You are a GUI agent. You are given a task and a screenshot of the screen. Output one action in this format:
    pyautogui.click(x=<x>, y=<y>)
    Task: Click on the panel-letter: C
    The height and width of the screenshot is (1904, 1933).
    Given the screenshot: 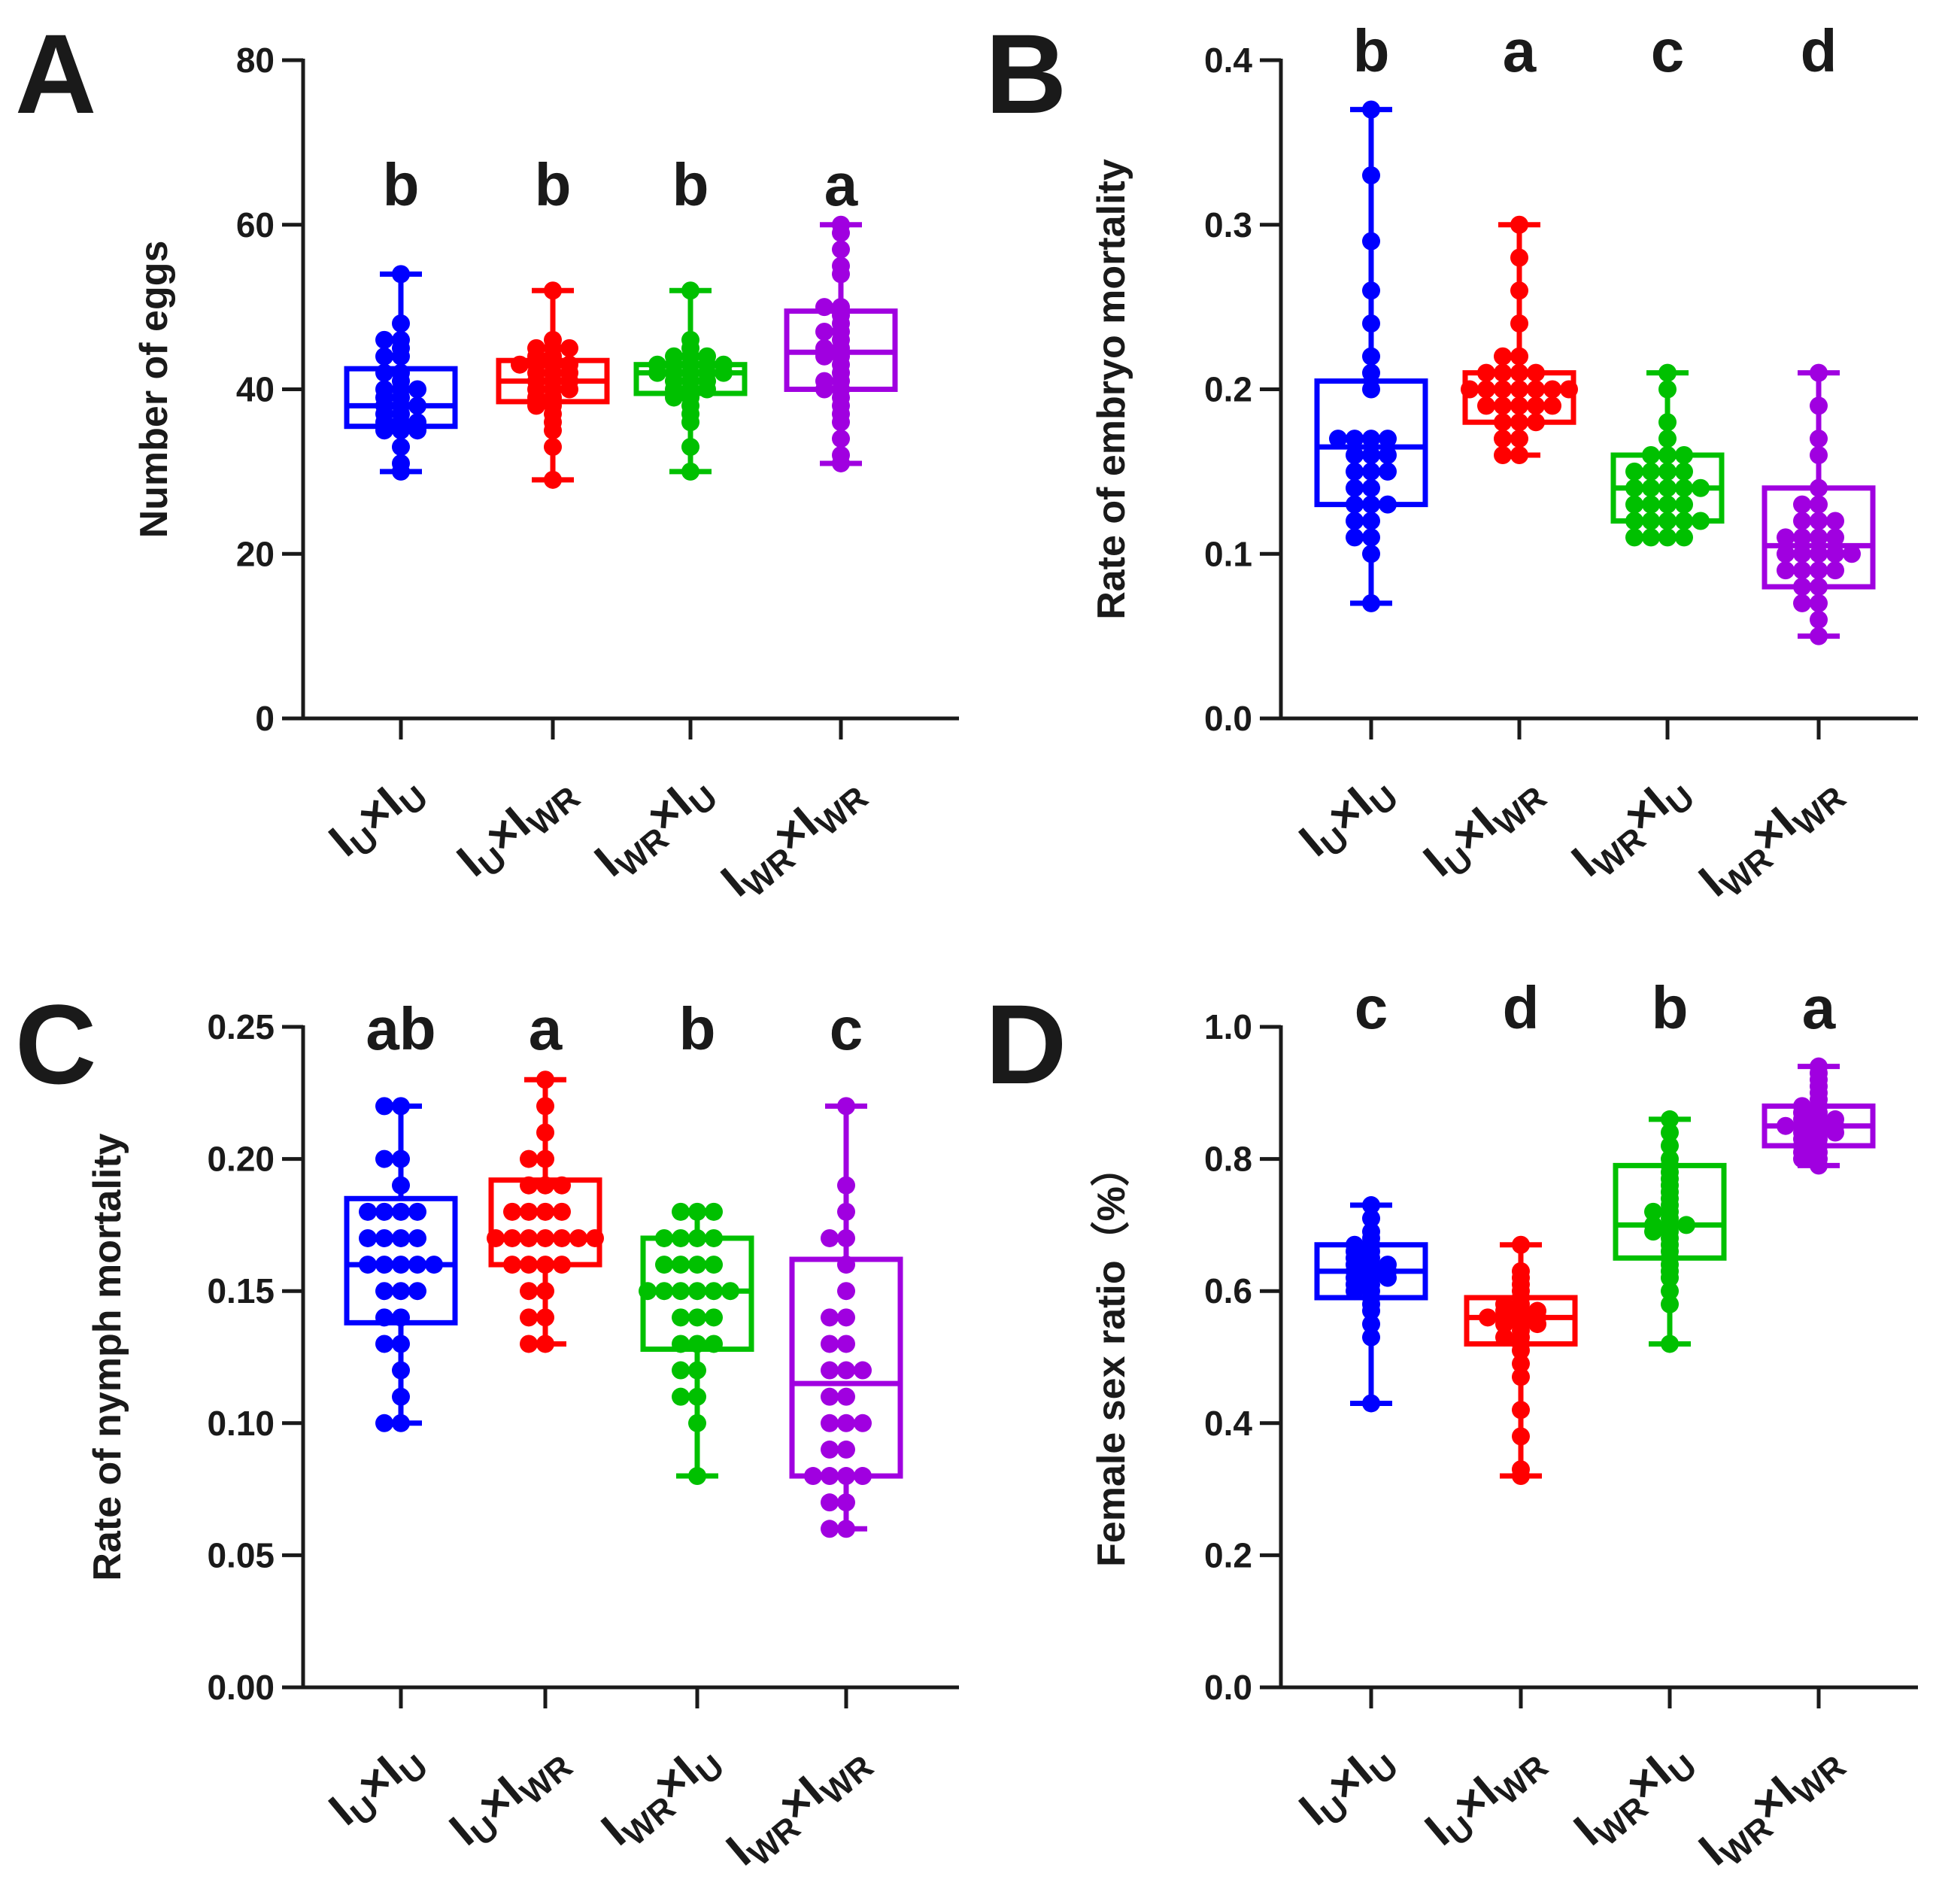 What is the action you would take?
    pyautogui.click(x=56, y=1044)
    